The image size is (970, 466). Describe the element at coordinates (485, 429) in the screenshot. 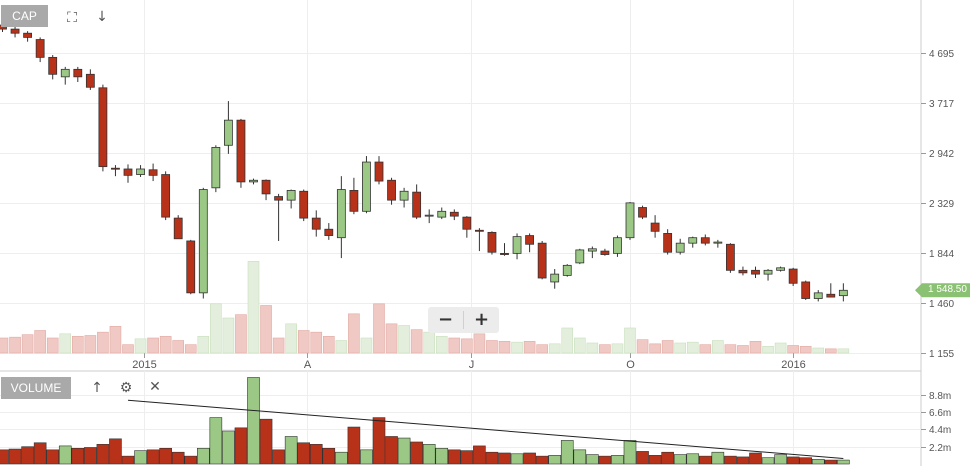

I see `volume-trendline` at that location.